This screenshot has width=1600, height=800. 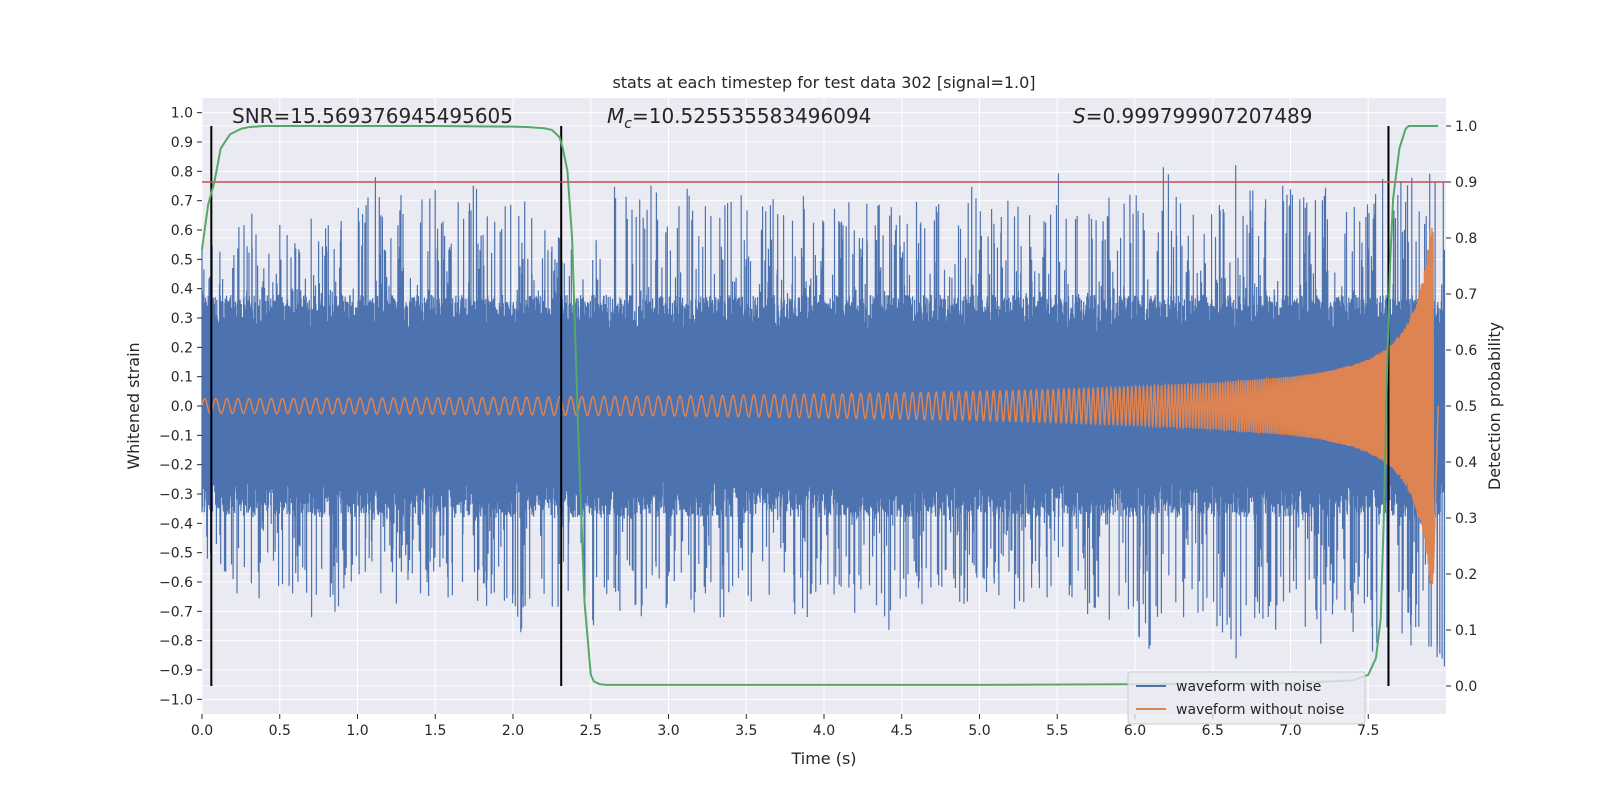 I want to click on x-tick-label: 0.5, so click(x=280, y=731).